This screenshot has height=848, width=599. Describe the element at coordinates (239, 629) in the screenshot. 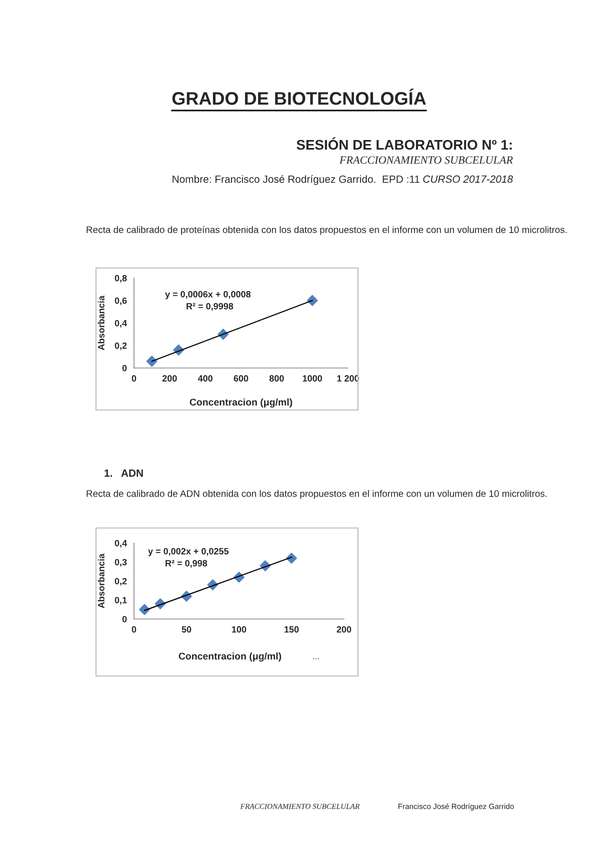

I see `x-tick-label: 100` at that location.